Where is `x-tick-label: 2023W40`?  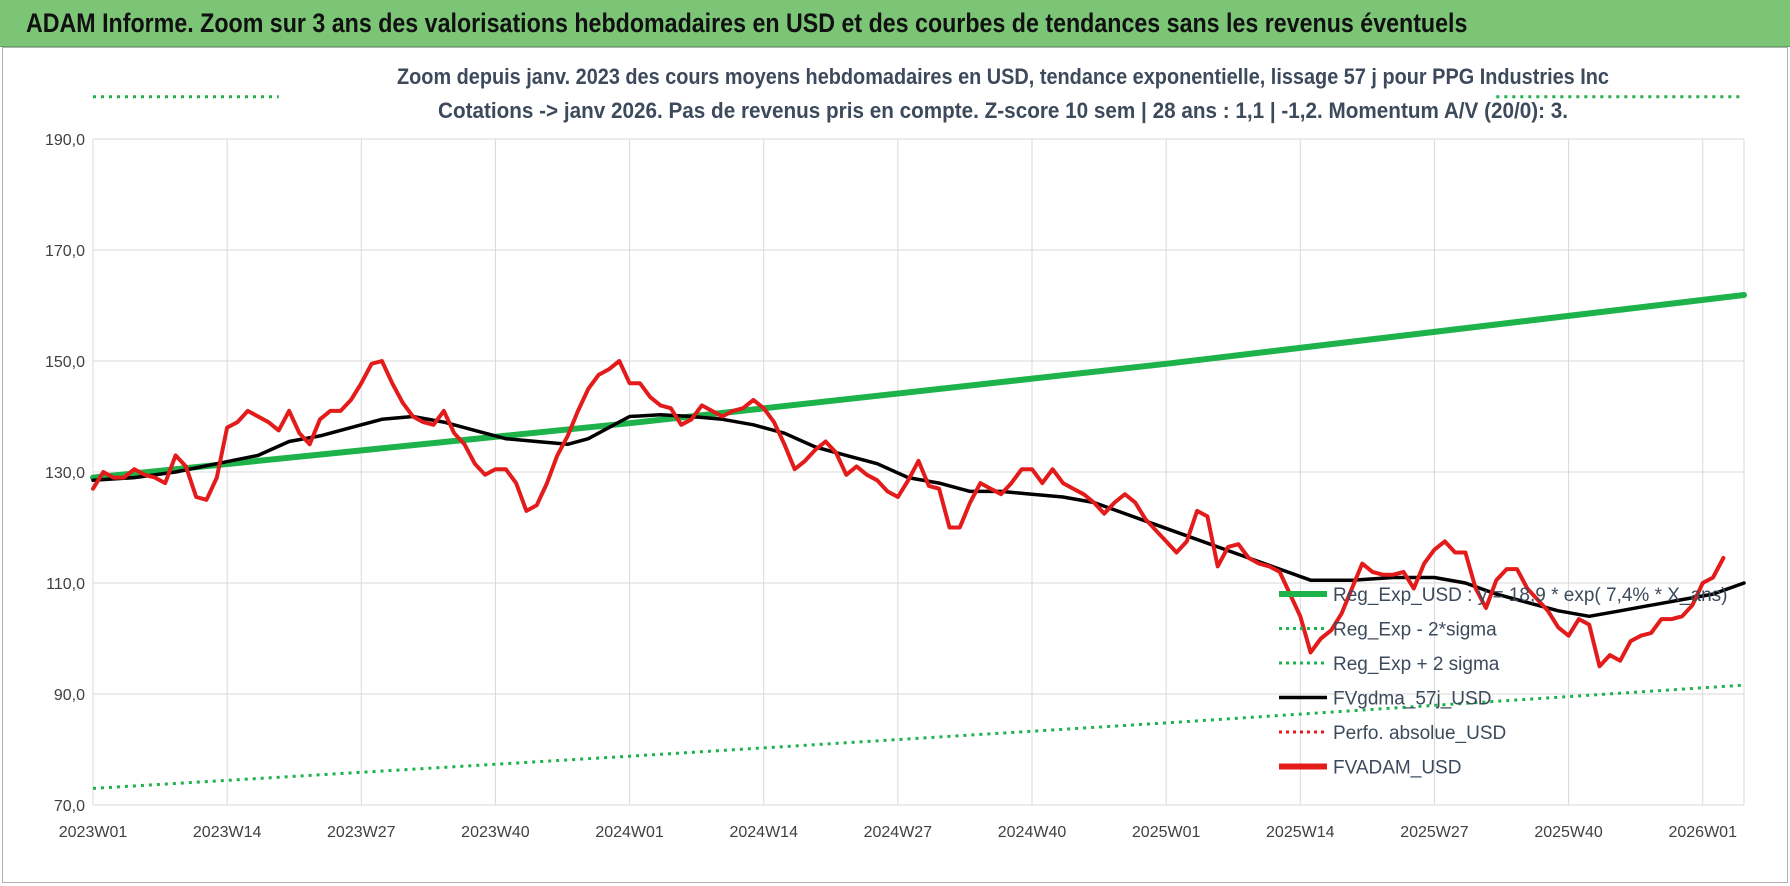 x-tick-label: 2023W40 is located at coordinates (495, 832).